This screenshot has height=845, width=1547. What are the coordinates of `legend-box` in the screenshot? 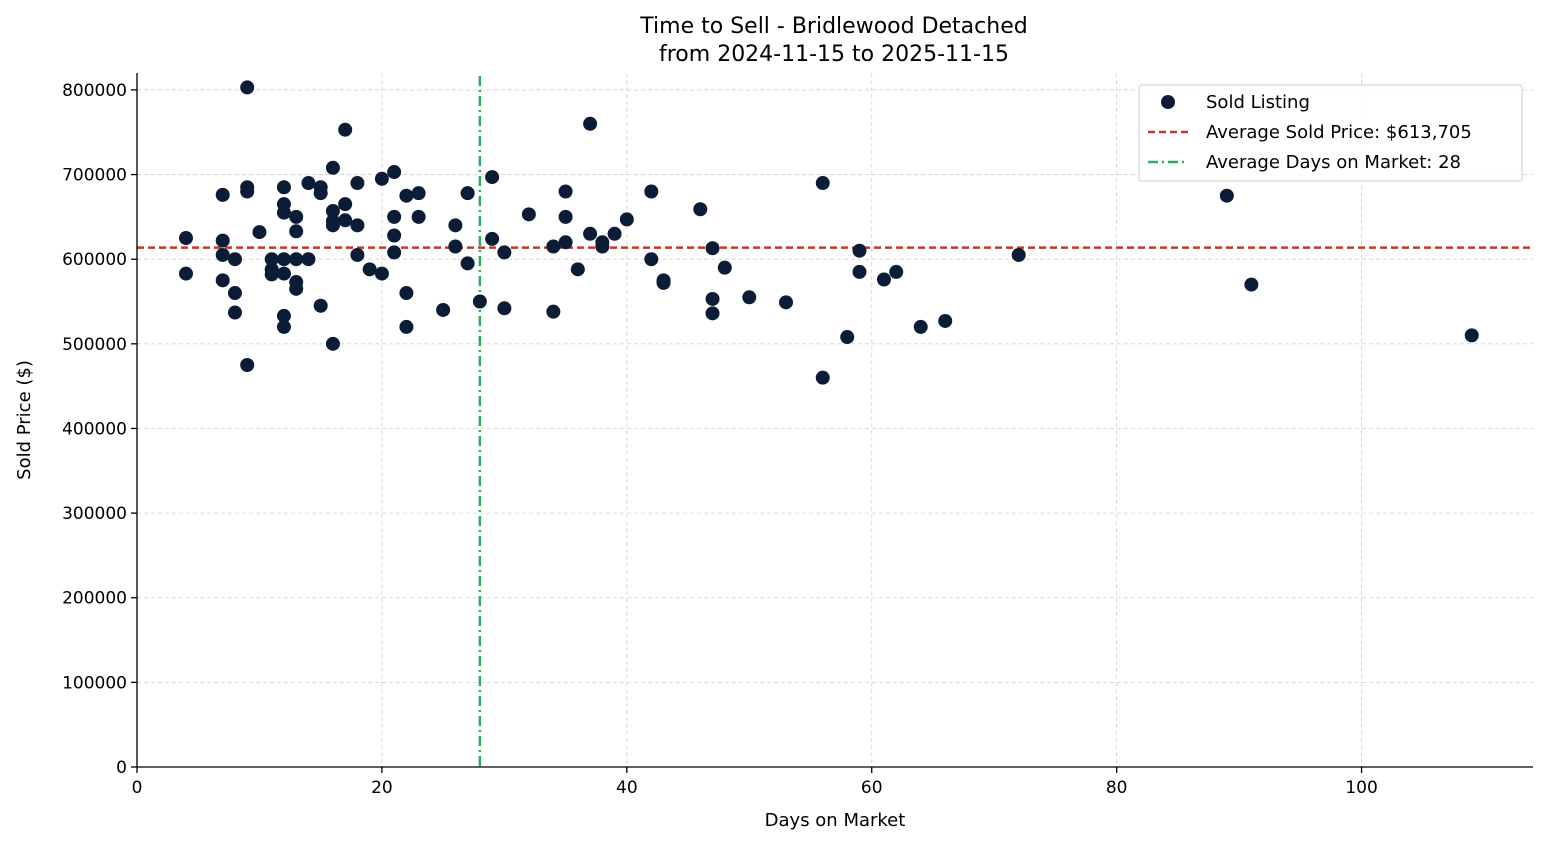 It's located at (1330, 133).